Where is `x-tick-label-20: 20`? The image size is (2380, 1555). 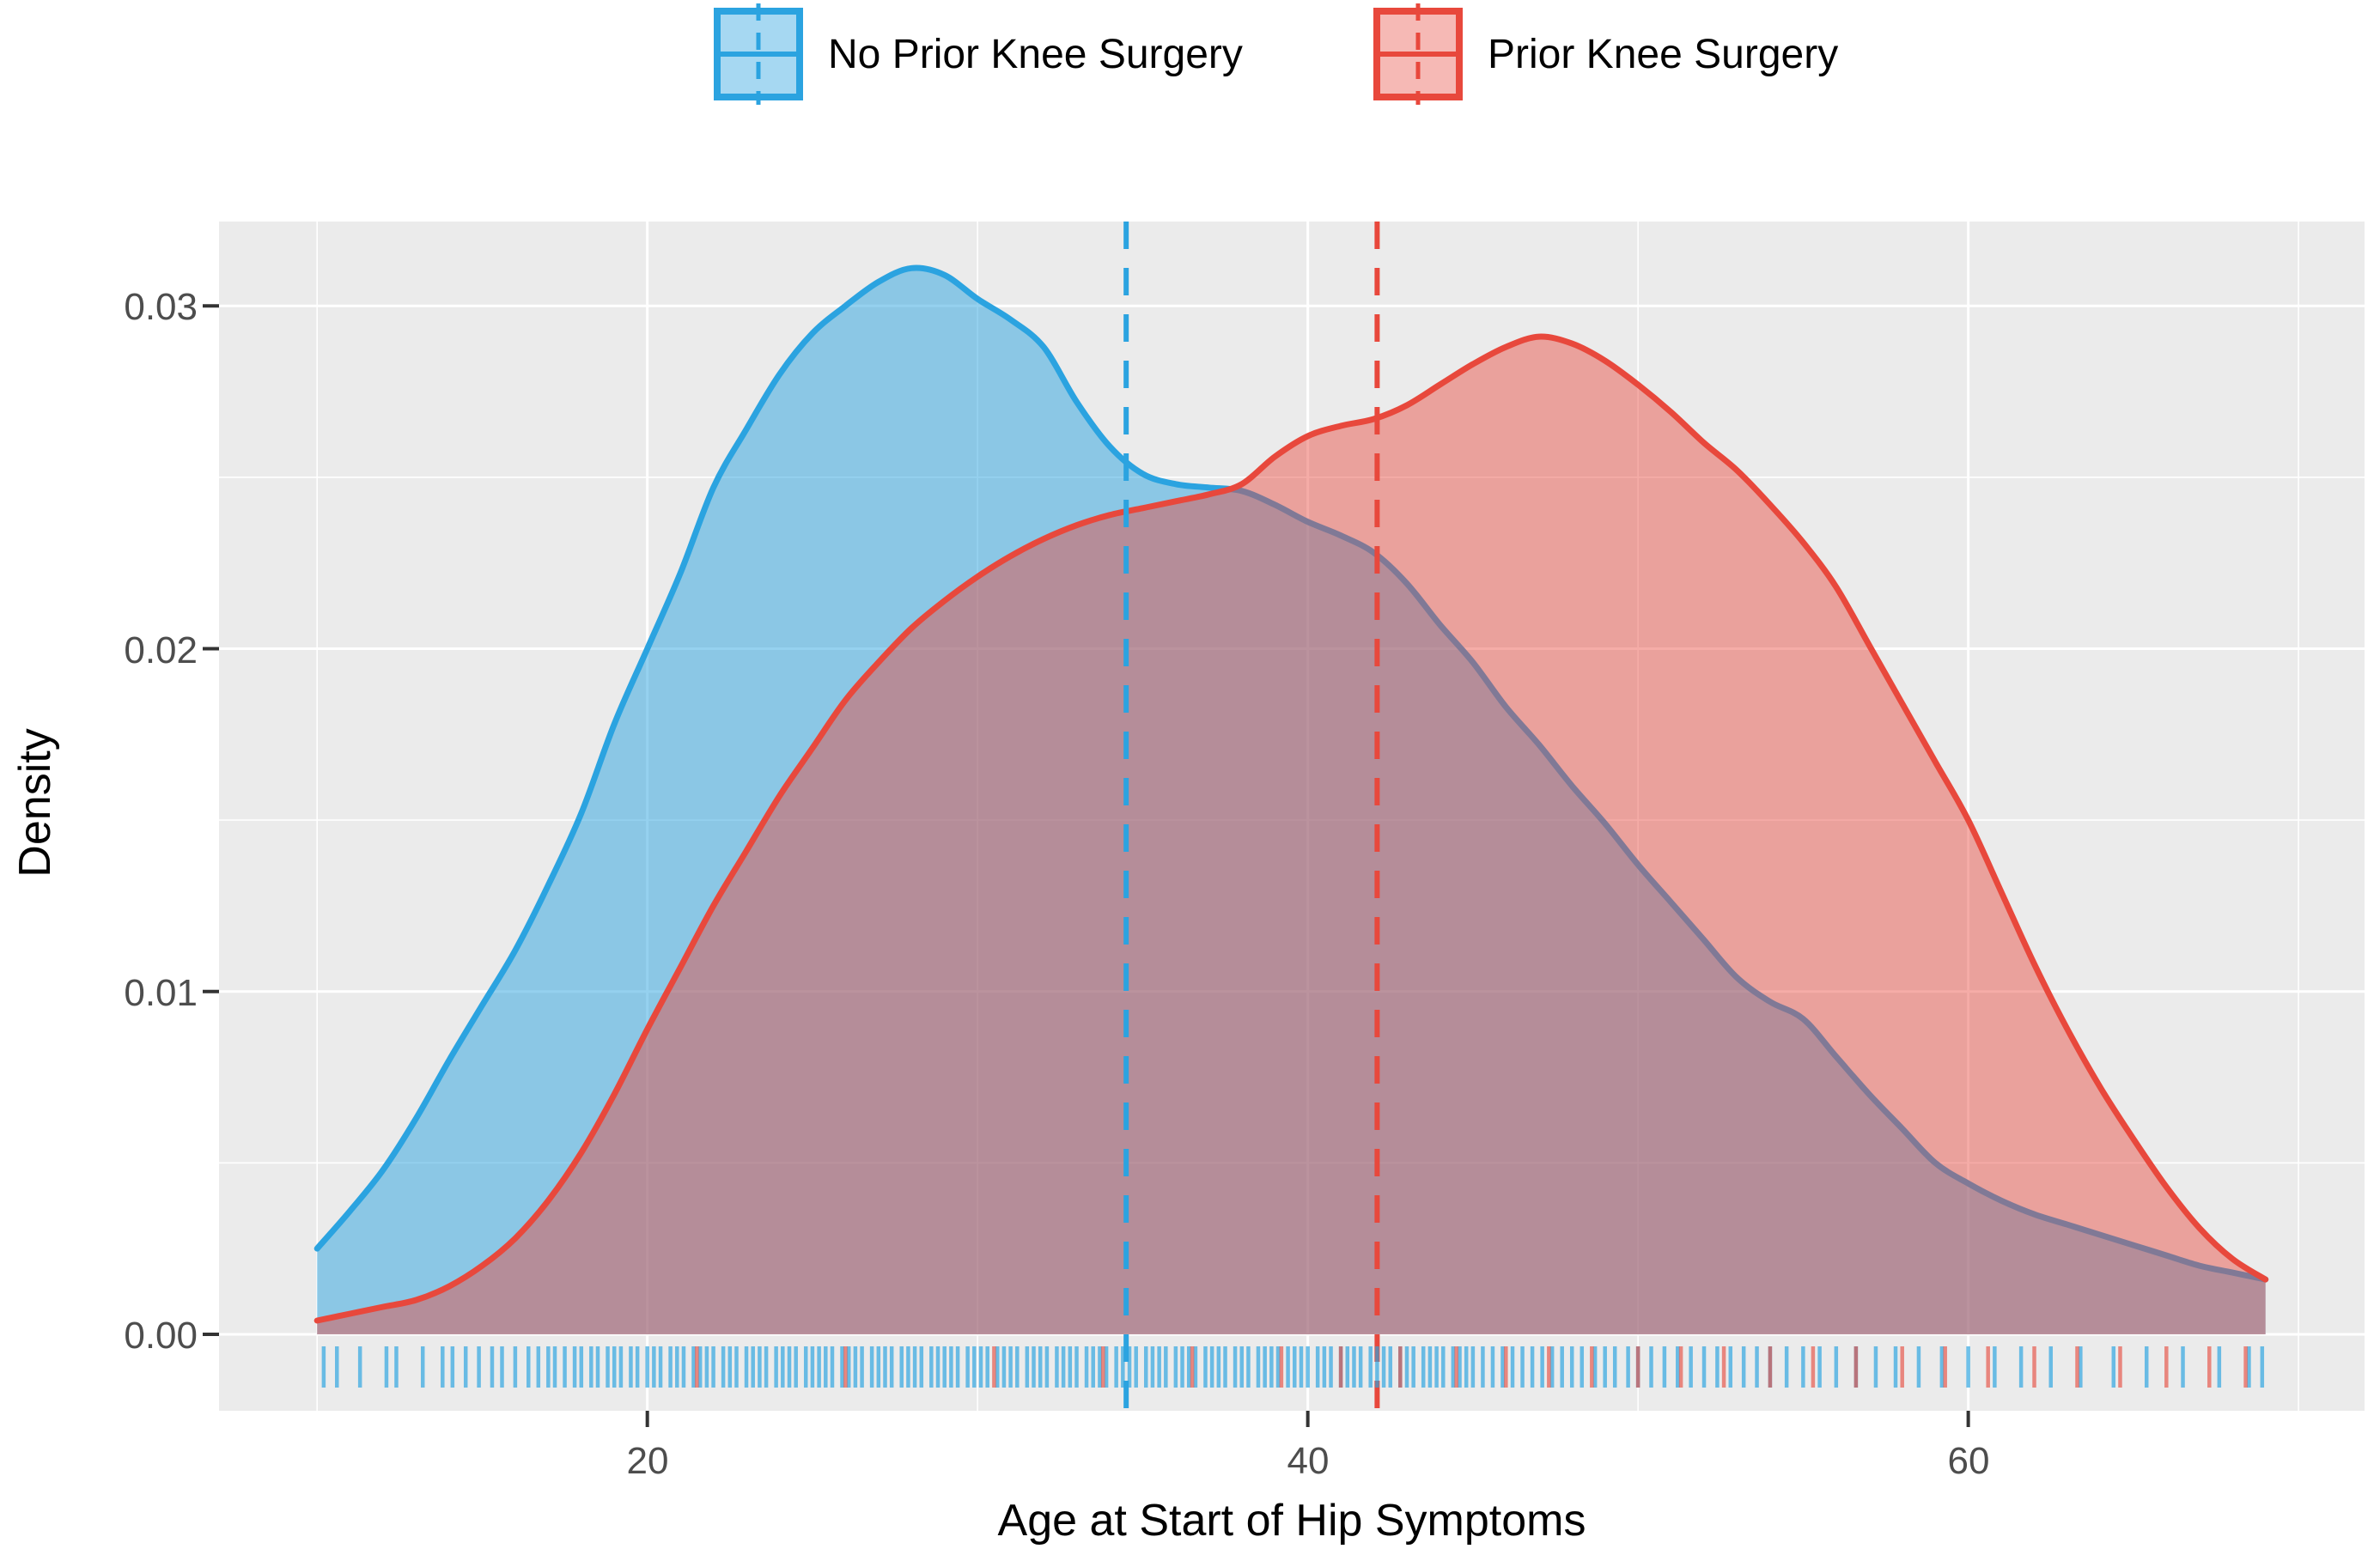
x-tick-label-20: 20 is located at coordinates (648, 1461).